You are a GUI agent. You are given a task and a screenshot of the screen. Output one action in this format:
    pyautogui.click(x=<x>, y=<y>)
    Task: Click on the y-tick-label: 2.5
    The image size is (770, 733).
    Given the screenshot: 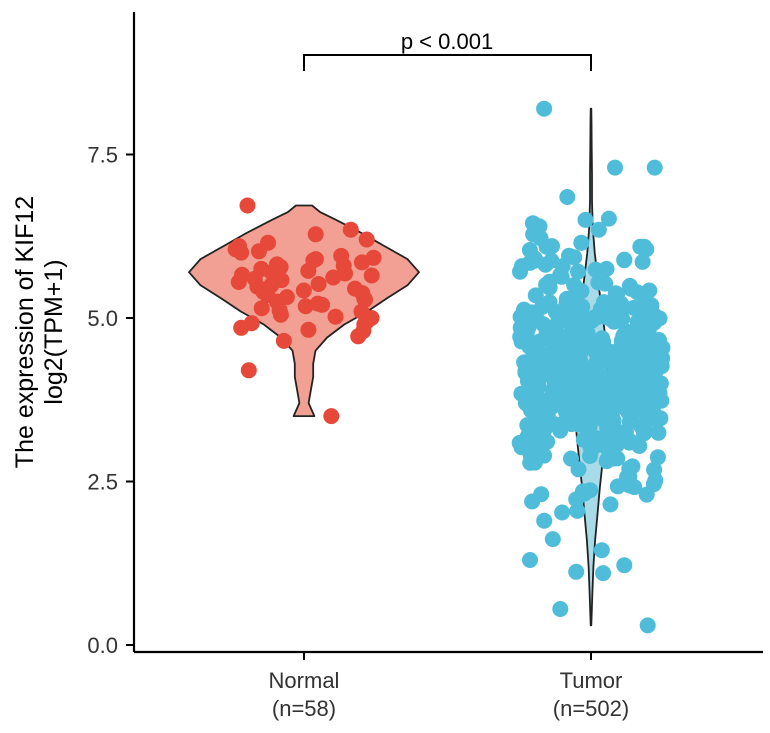 What is the action you would take?
    pyautogui.click(x=102, y=482)
    